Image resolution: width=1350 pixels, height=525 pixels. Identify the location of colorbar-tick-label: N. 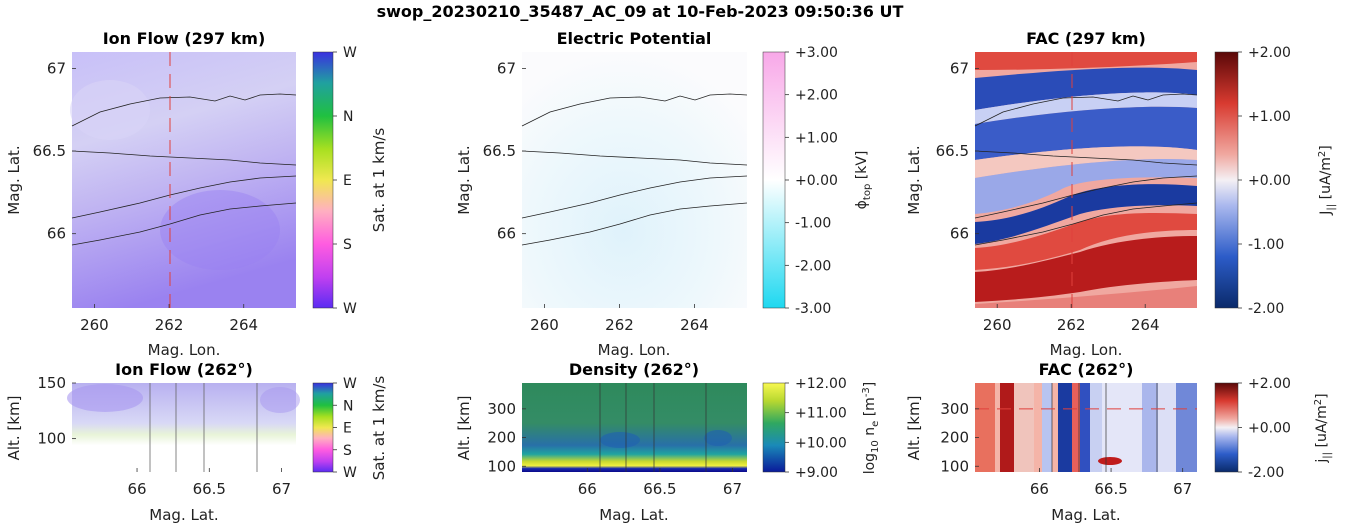
(348, 117).